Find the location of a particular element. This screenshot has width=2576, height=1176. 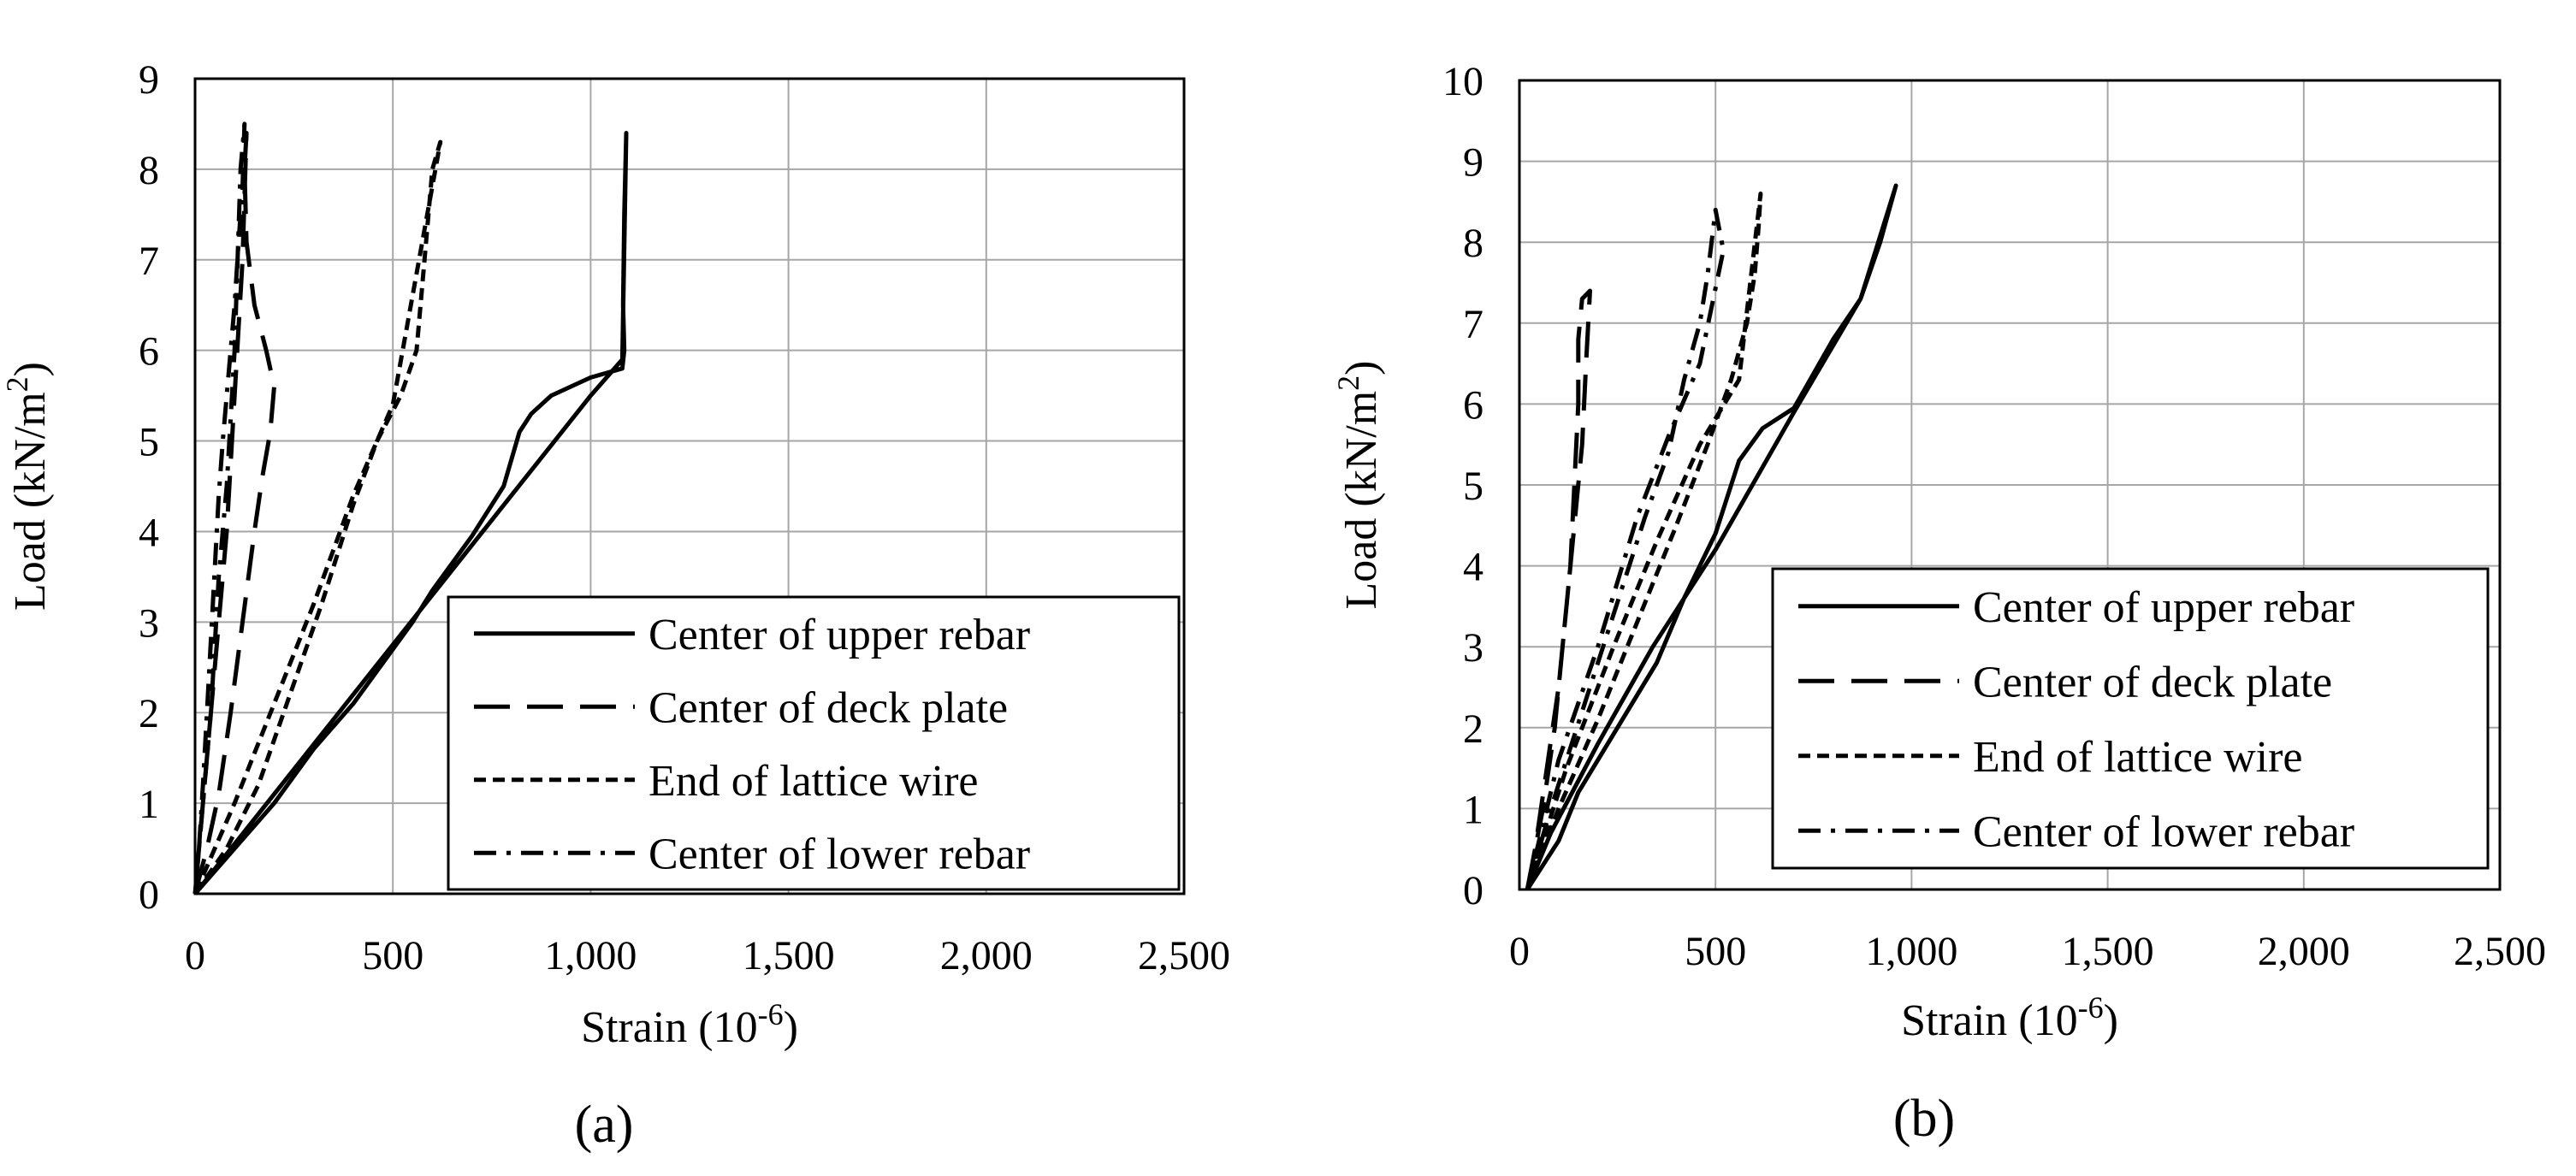

panel-label: (b) is located at coordinates (1924, 1119).